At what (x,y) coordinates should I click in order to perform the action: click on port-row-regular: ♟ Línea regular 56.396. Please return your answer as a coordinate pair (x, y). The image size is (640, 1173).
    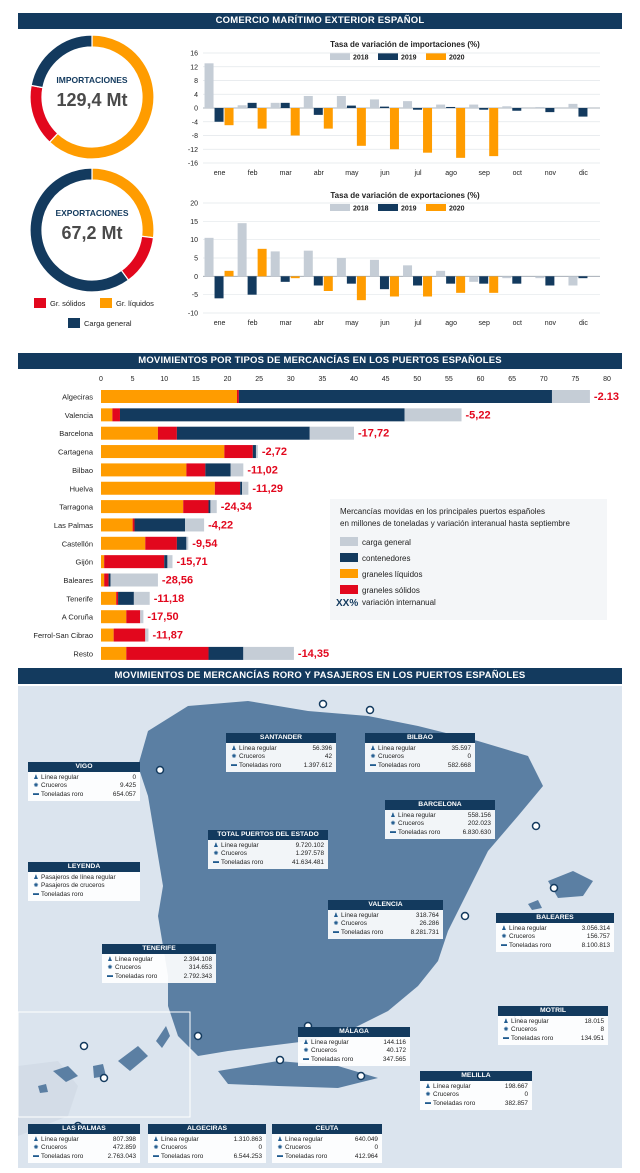
    Looking at the image, I should click on (280, 748).